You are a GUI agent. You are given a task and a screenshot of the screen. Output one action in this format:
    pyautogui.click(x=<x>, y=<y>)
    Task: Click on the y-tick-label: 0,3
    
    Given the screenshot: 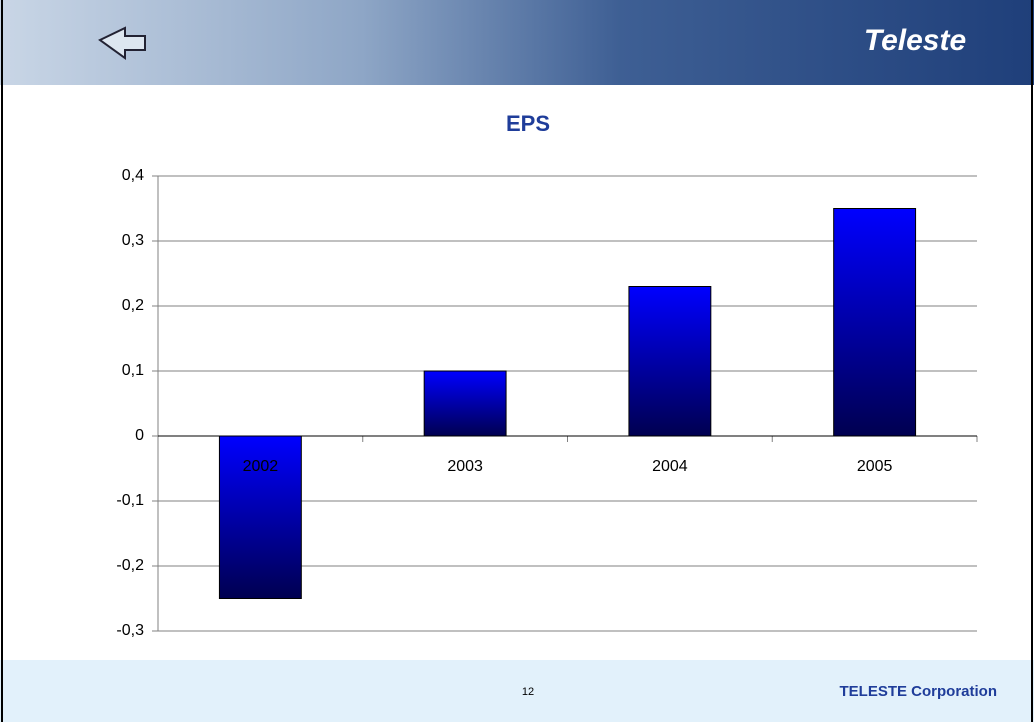 What is the action you would take?
    pyautogui.click(x=133, y=240)
    